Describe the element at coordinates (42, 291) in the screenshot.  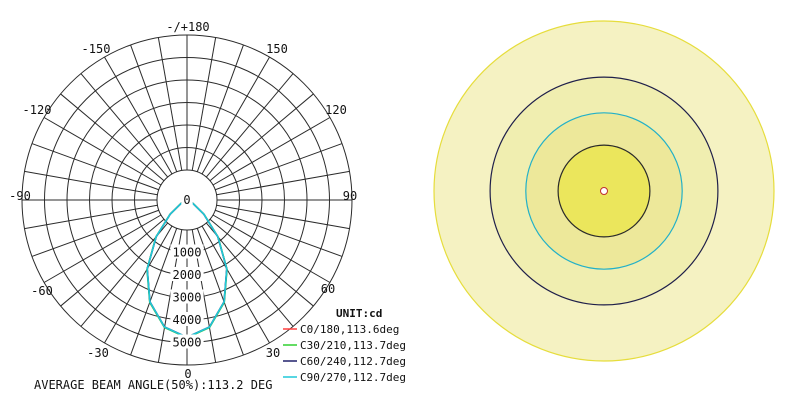
I see `angle-tick-label-neg60: -60` at that location.